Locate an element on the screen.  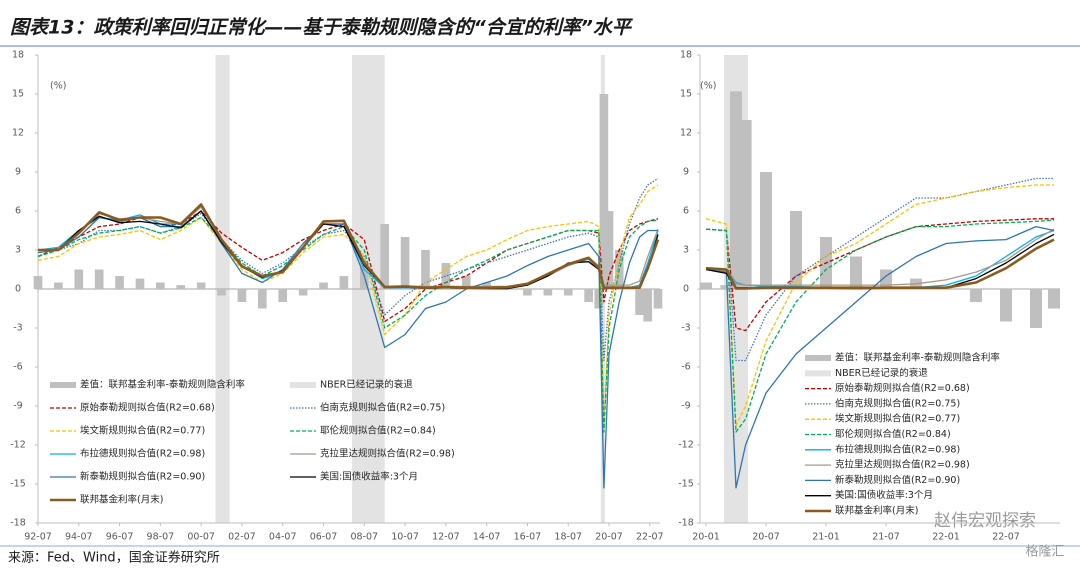
y-axis-label: (%) is located at coordinates (58, 86).